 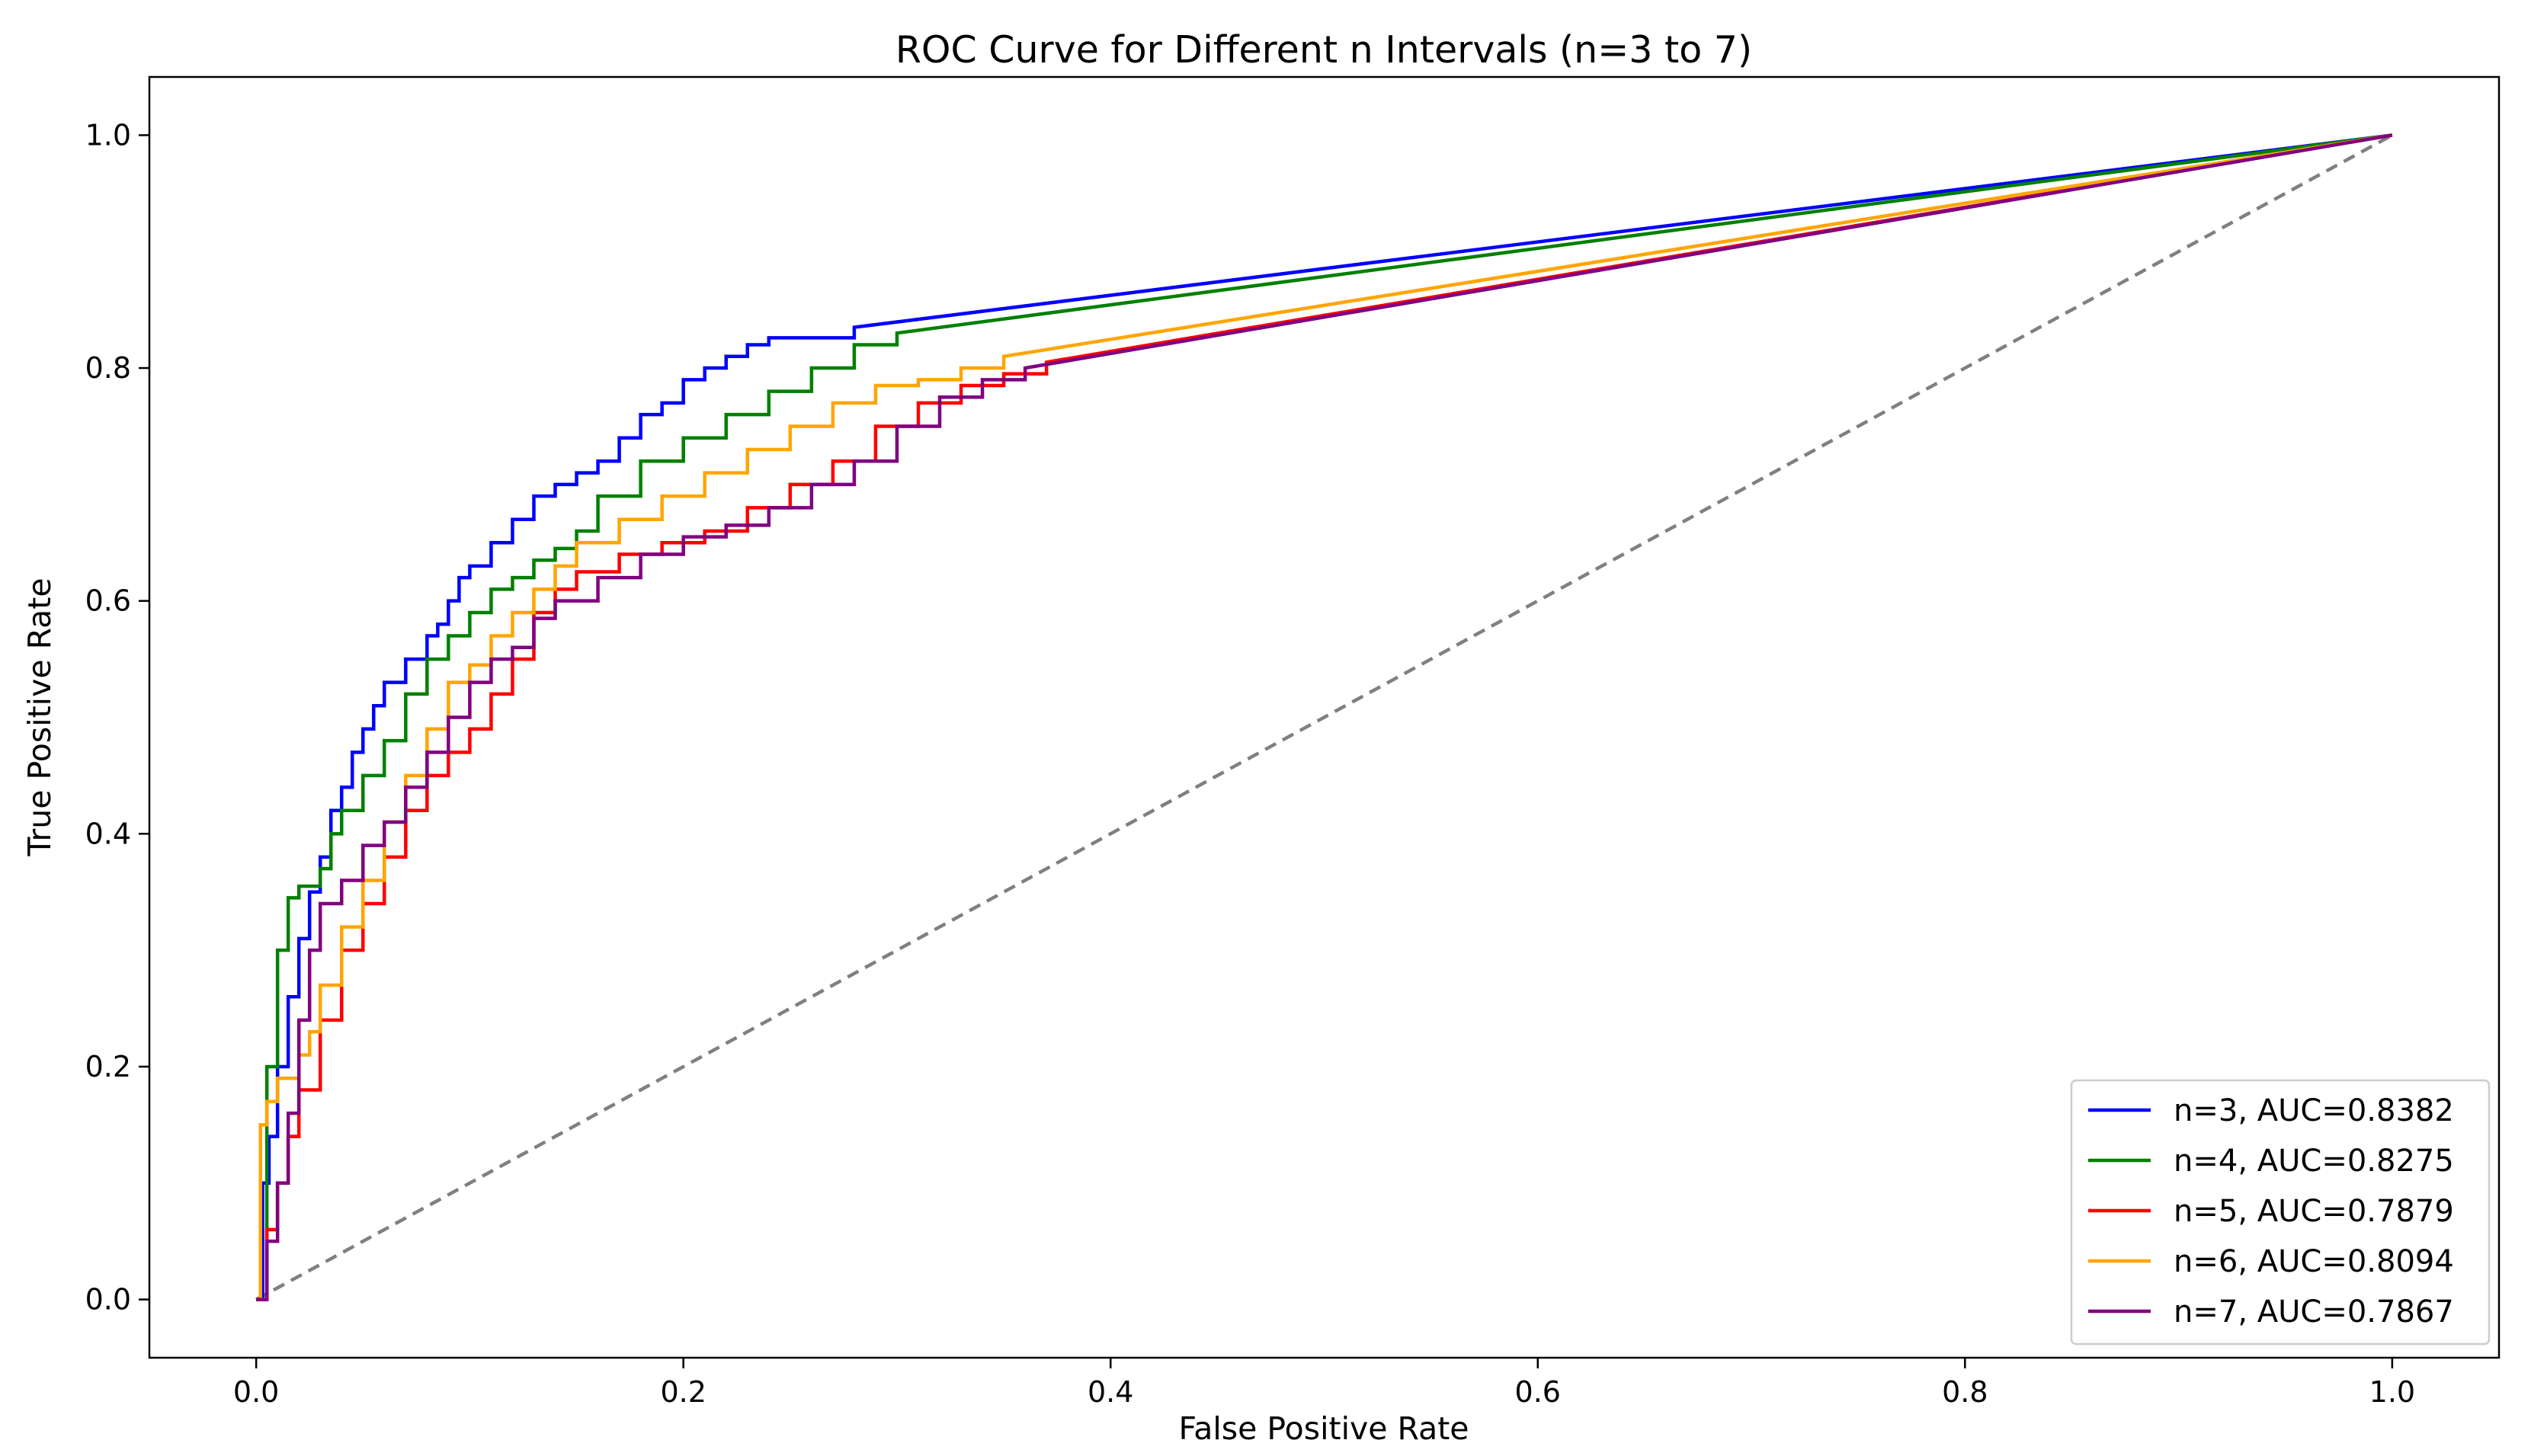 I want to click on legend-box, so click(x=2281, y=1212).